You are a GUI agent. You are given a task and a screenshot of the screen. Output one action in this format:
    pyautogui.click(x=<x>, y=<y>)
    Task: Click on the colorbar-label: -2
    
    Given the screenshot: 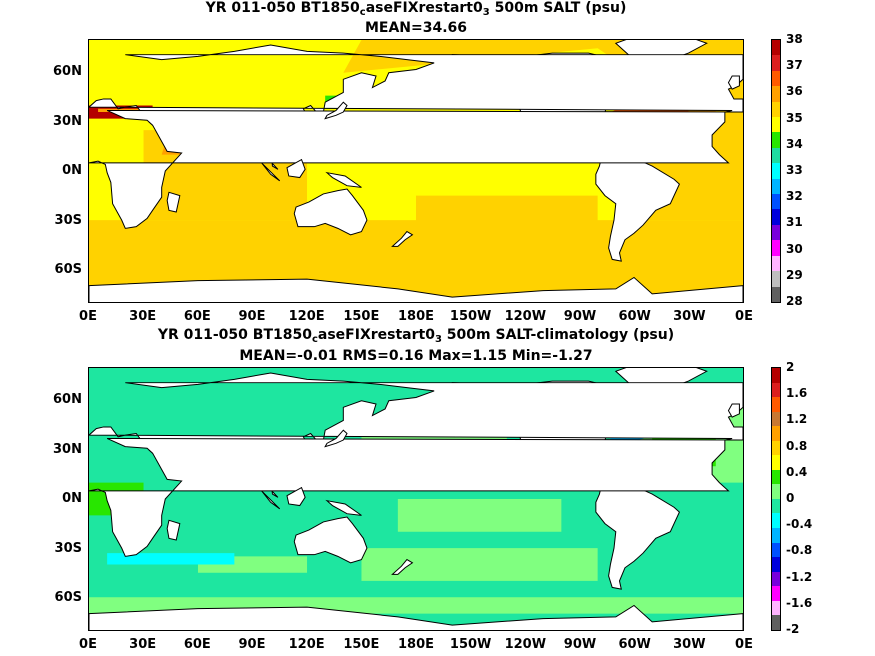 What is the action you would take?
    pyautogui.click(x=793, y=629)
    